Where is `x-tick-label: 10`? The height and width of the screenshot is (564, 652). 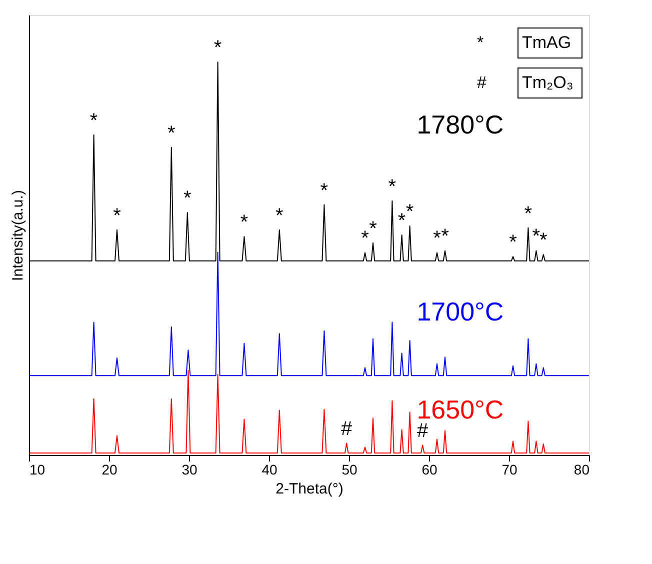
x-tick-label: 10 is located at coordinates (38, 470).